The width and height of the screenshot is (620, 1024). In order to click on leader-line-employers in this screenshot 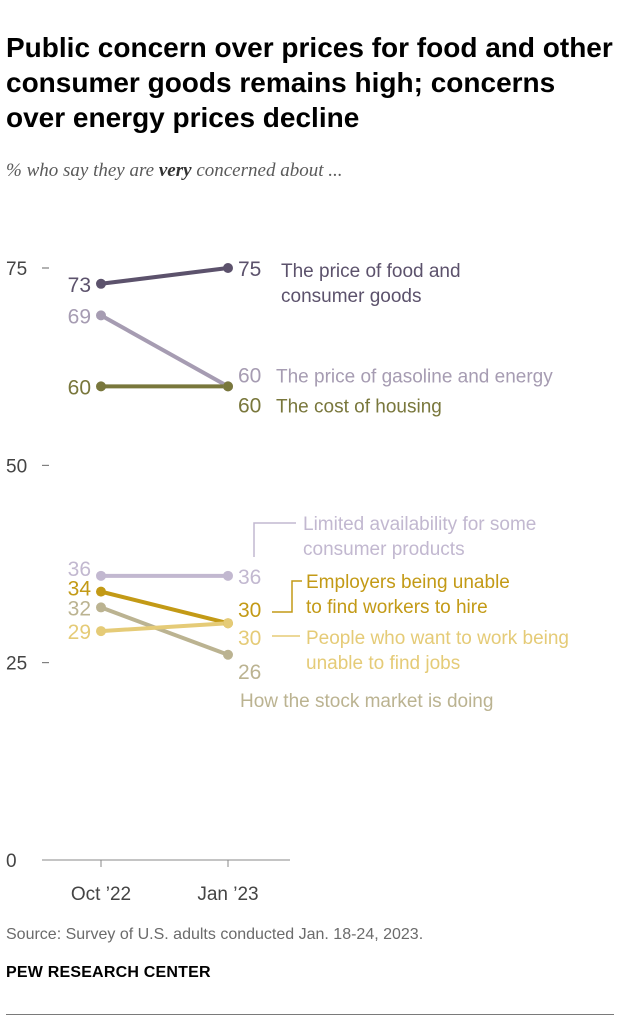, I will do `click(287, 596)`.